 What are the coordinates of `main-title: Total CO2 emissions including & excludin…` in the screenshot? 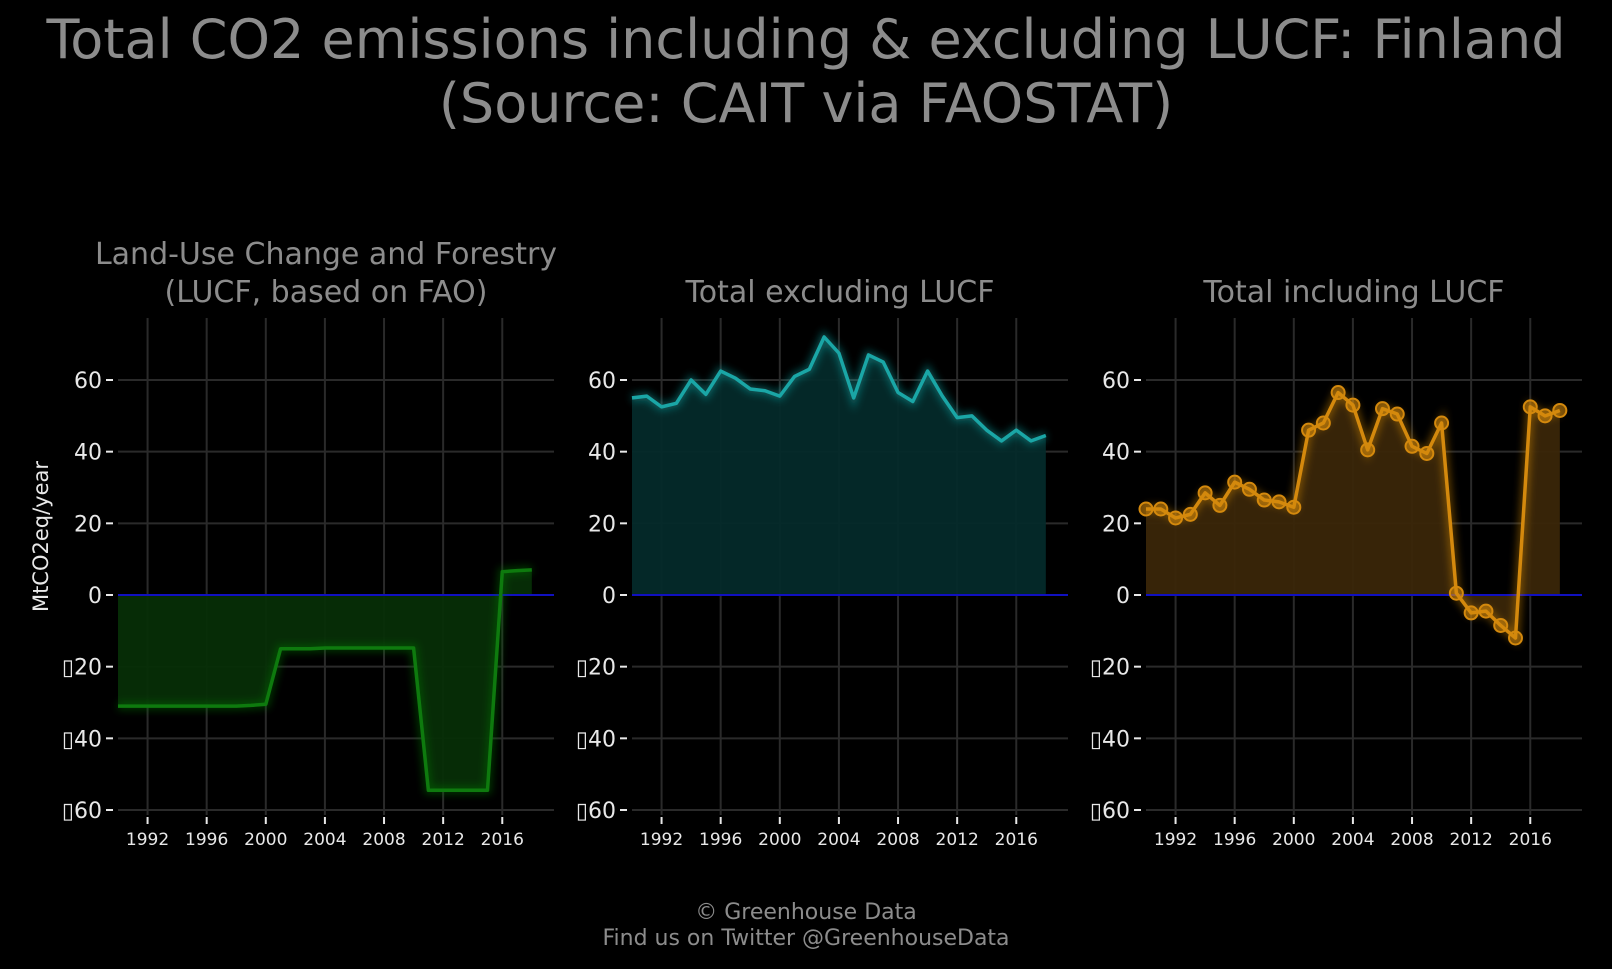 It's located at (806, 72).